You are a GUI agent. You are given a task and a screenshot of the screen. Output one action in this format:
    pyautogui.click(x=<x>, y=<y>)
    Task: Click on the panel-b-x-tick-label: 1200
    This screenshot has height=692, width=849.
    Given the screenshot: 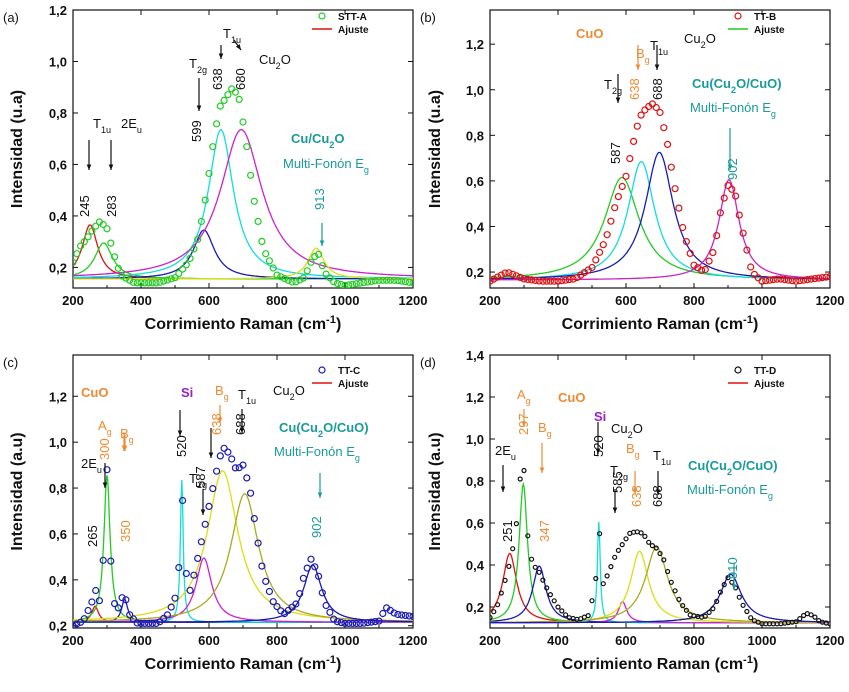 What is the action you would take?
    pyautogui.click(x=830, y=300)
    